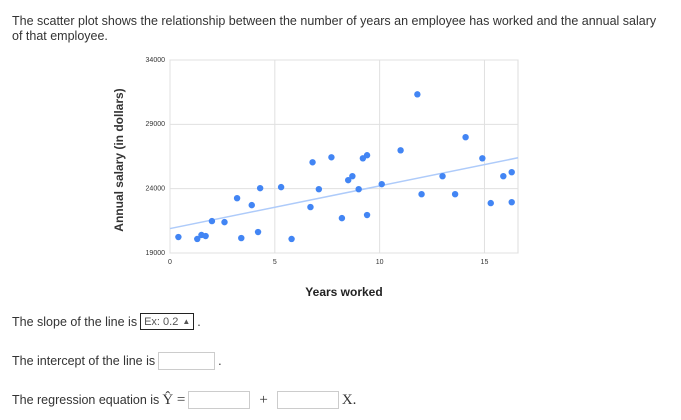 This screenshot has height=420, width=681. I want to click on x-tick-label: 5, so click(275, 262).